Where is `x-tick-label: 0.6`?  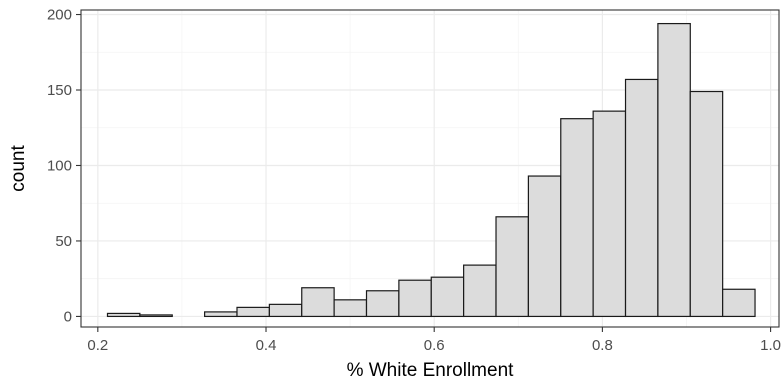
x-tick-label: 0.6 is located at coordinates (434, 345).